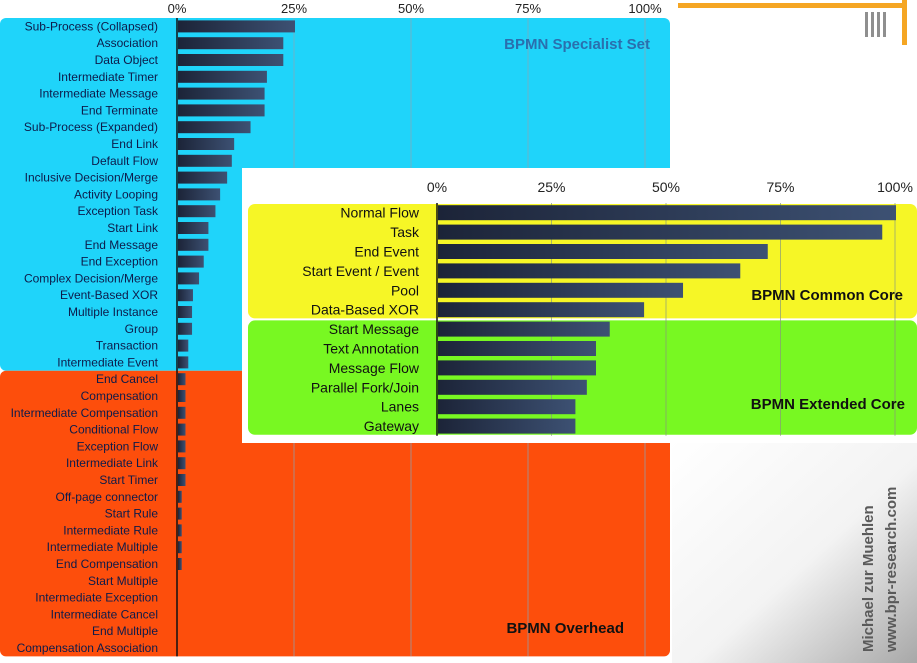 The height and width of the screenshot is (663, 917). What do you see at coordinates (109, 295) in the screenshot?
I see `category-label: Event-Based XOR` at bounding box center [109, 295].